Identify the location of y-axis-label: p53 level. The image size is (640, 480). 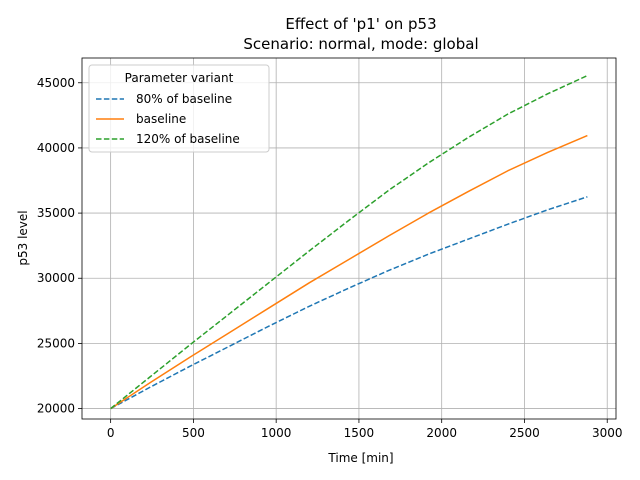
(23, 237).